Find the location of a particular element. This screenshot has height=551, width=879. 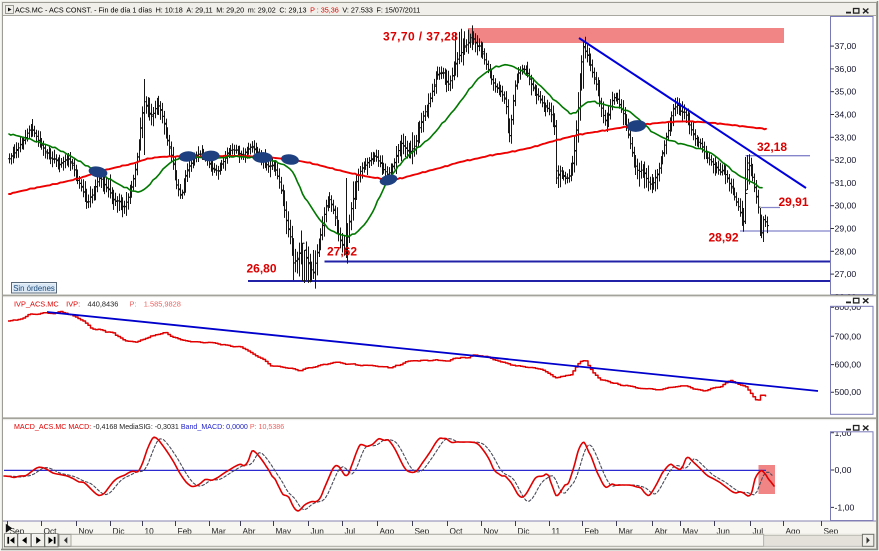

svg-text: 27,62 is located at coordinates (342, 252).